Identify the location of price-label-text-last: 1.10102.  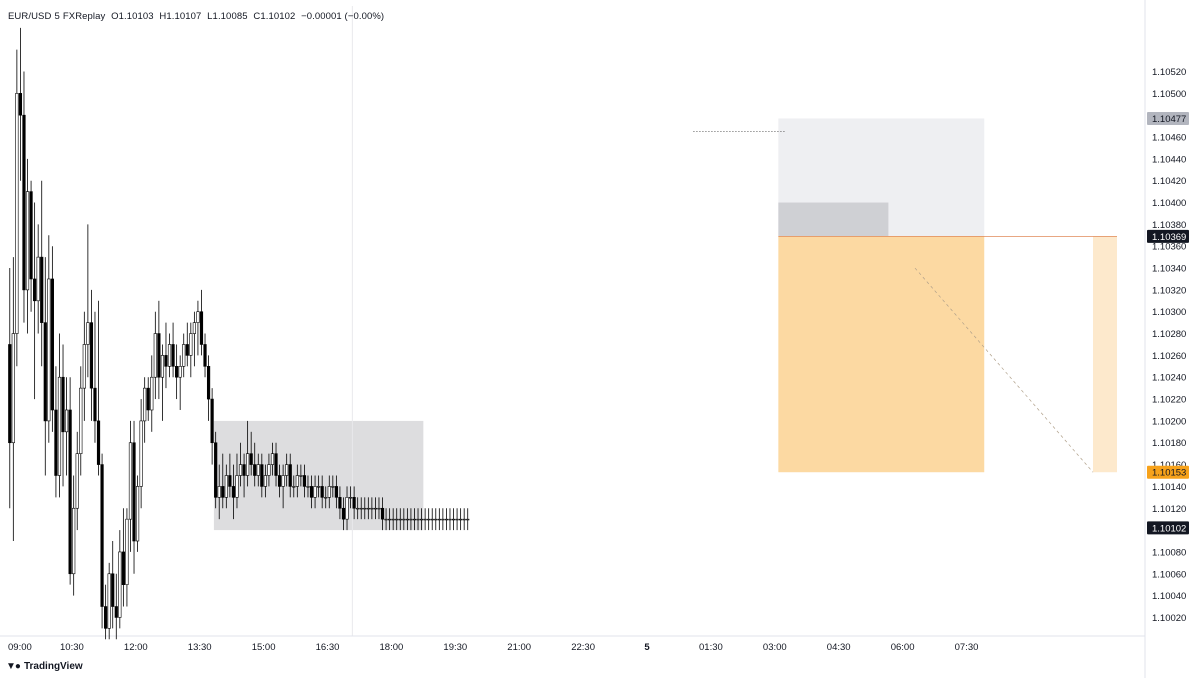
(1169, 528).